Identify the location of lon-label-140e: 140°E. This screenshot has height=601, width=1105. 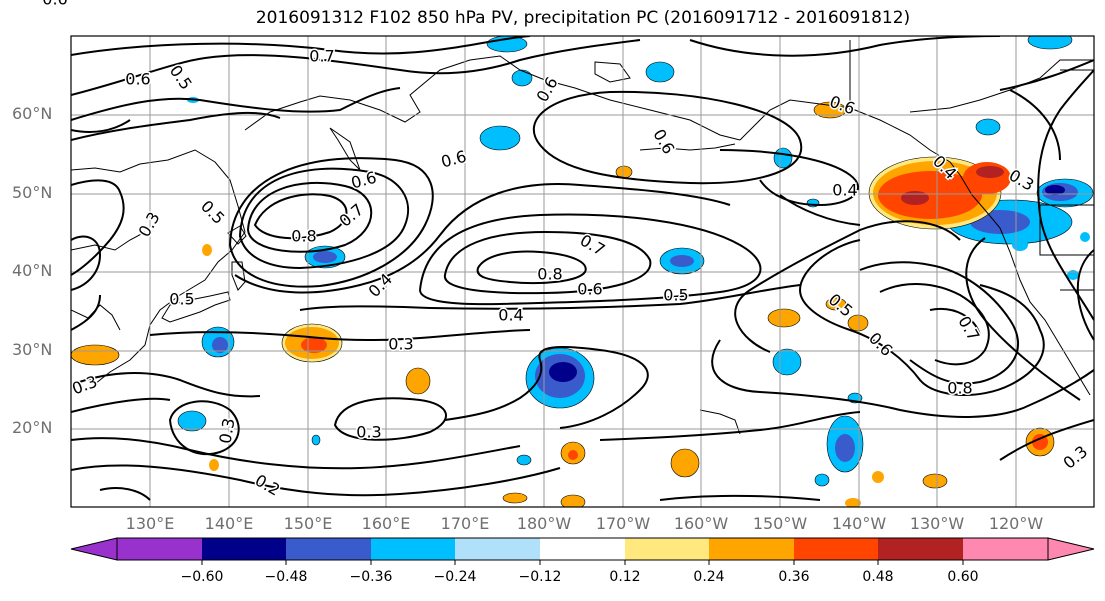
(229, 523).